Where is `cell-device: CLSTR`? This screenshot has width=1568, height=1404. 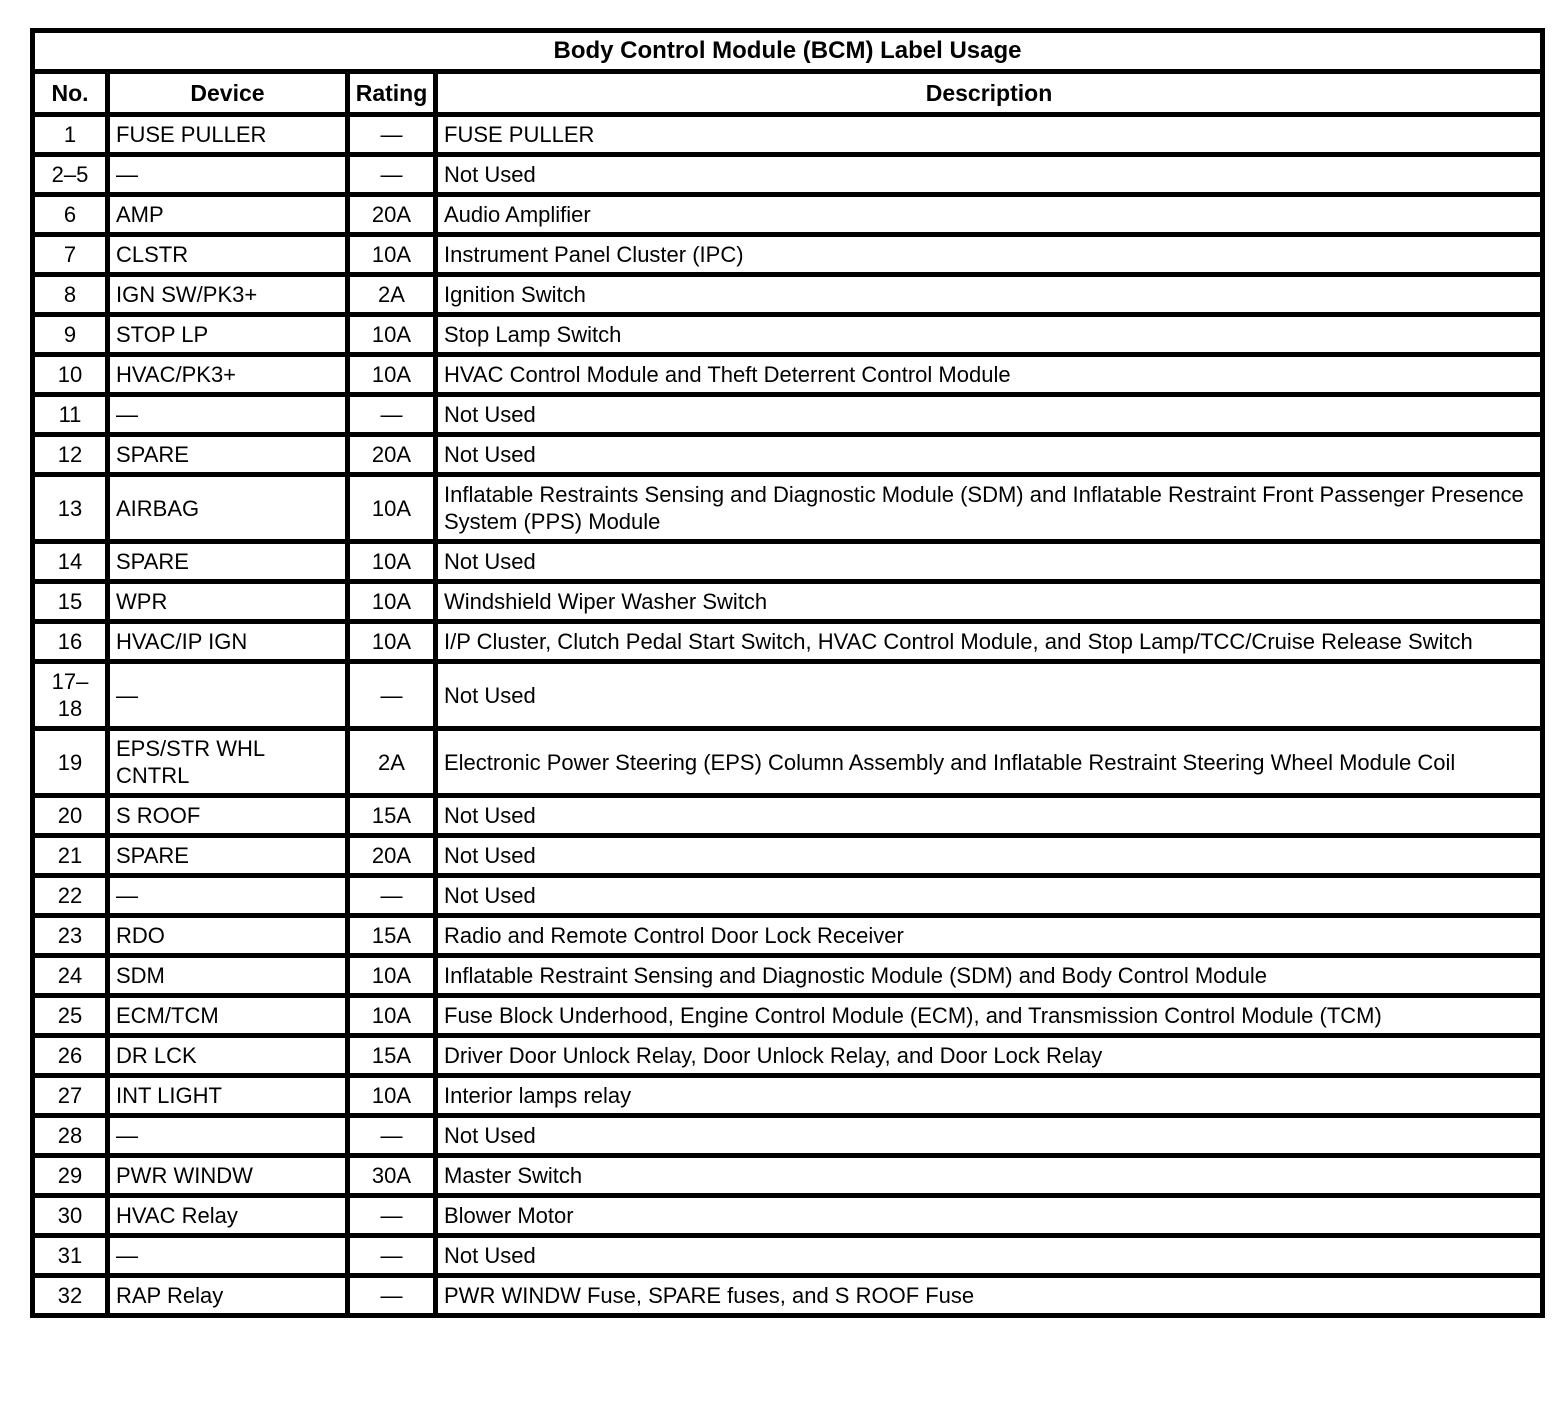
cell-device: CLSTR is located at coordinates (227, 254).